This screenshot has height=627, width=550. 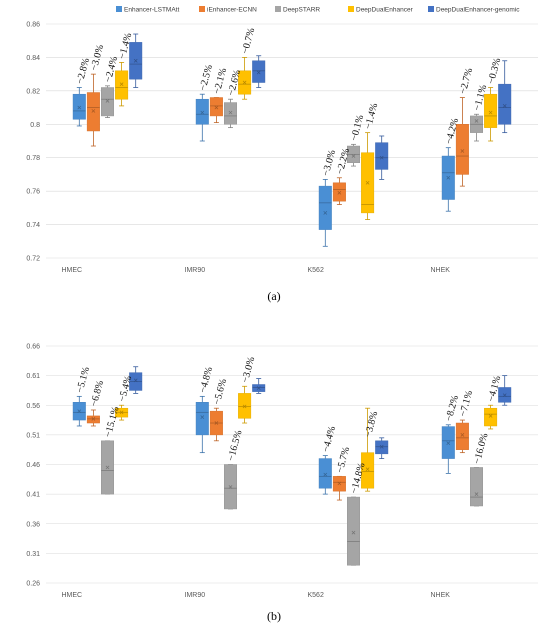 What do you see at coordinates (33, 584) in the screenshot?
I see `y-tick-label: 0.26` at bounding box center [33, 584].